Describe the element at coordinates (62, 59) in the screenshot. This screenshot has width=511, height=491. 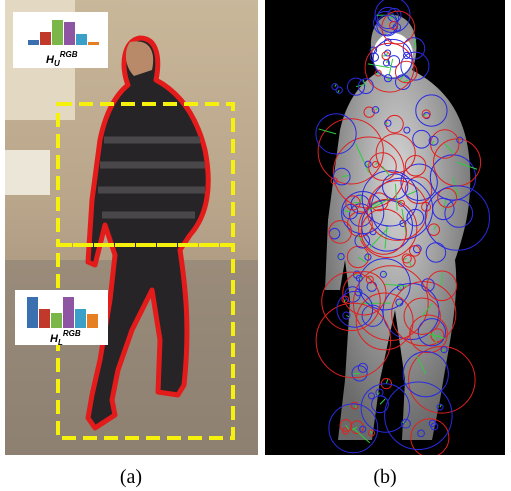
I see `histogram-label: HURGB` at that location.